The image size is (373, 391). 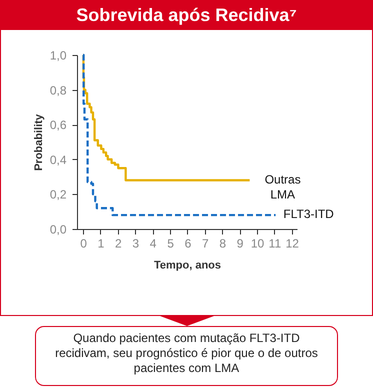 What do you see at coordinates (205, 243) in the screenshot?
I see `x-tick-label: 7` at bounding box center [205, 243].